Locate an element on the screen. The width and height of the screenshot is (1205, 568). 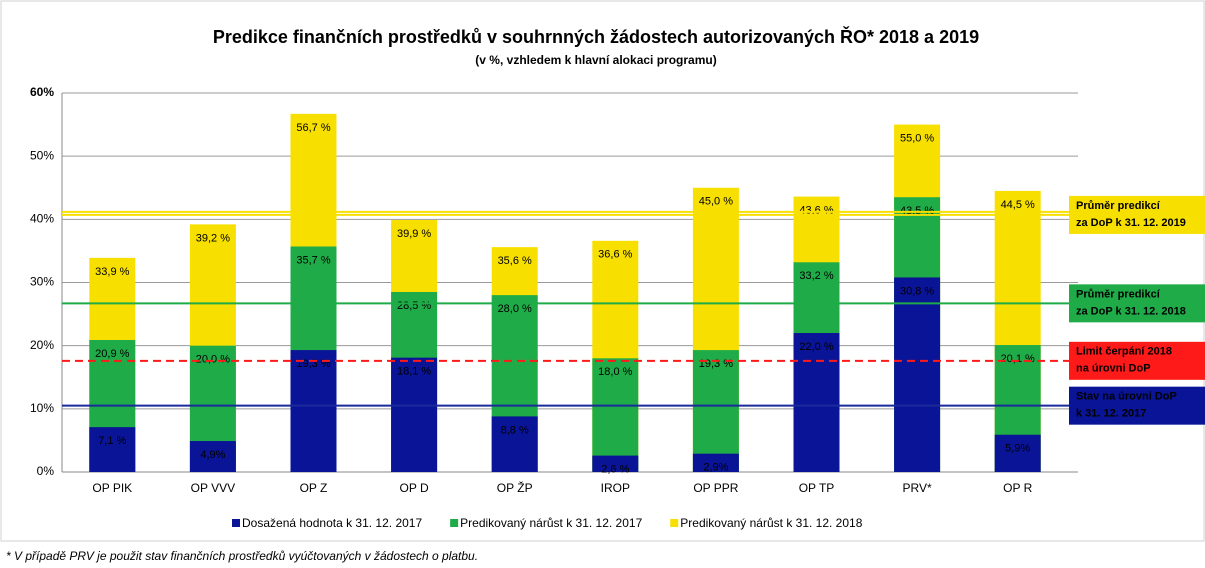
value-label: 33,9 % is located at coordinates (112, 272).